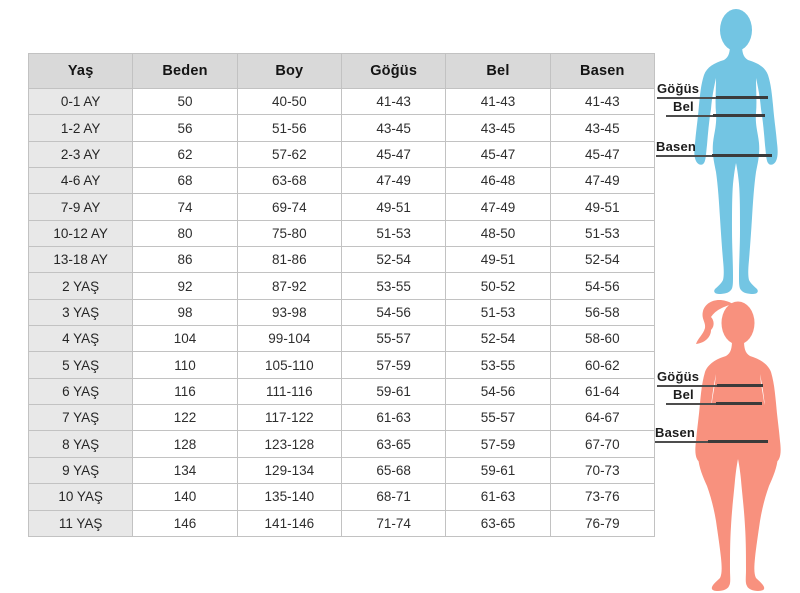 The height and width of the screenshot is (593, 800). Describe the element at coordinates (185, 523) in the screenshot. I see `size-cell: 146` at that location.